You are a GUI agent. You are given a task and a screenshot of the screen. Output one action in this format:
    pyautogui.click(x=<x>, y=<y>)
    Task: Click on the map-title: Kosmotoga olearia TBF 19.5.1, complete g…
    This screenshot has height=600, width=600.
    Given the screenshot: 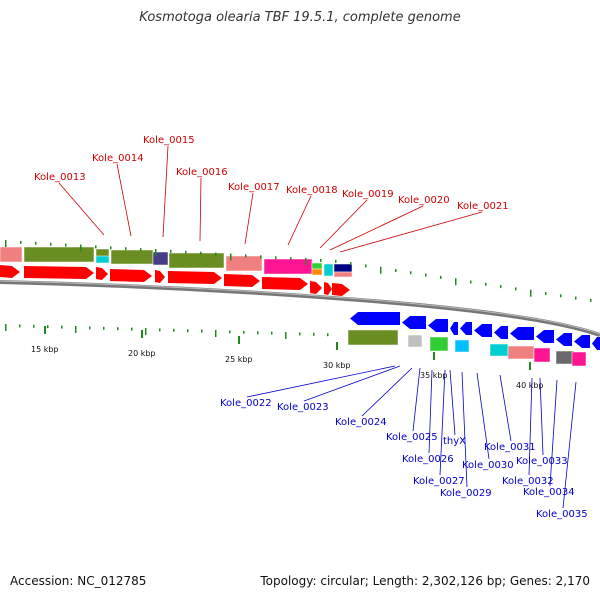 What is the action you would take?
    pyautogui.click(x=300, y=17)
    